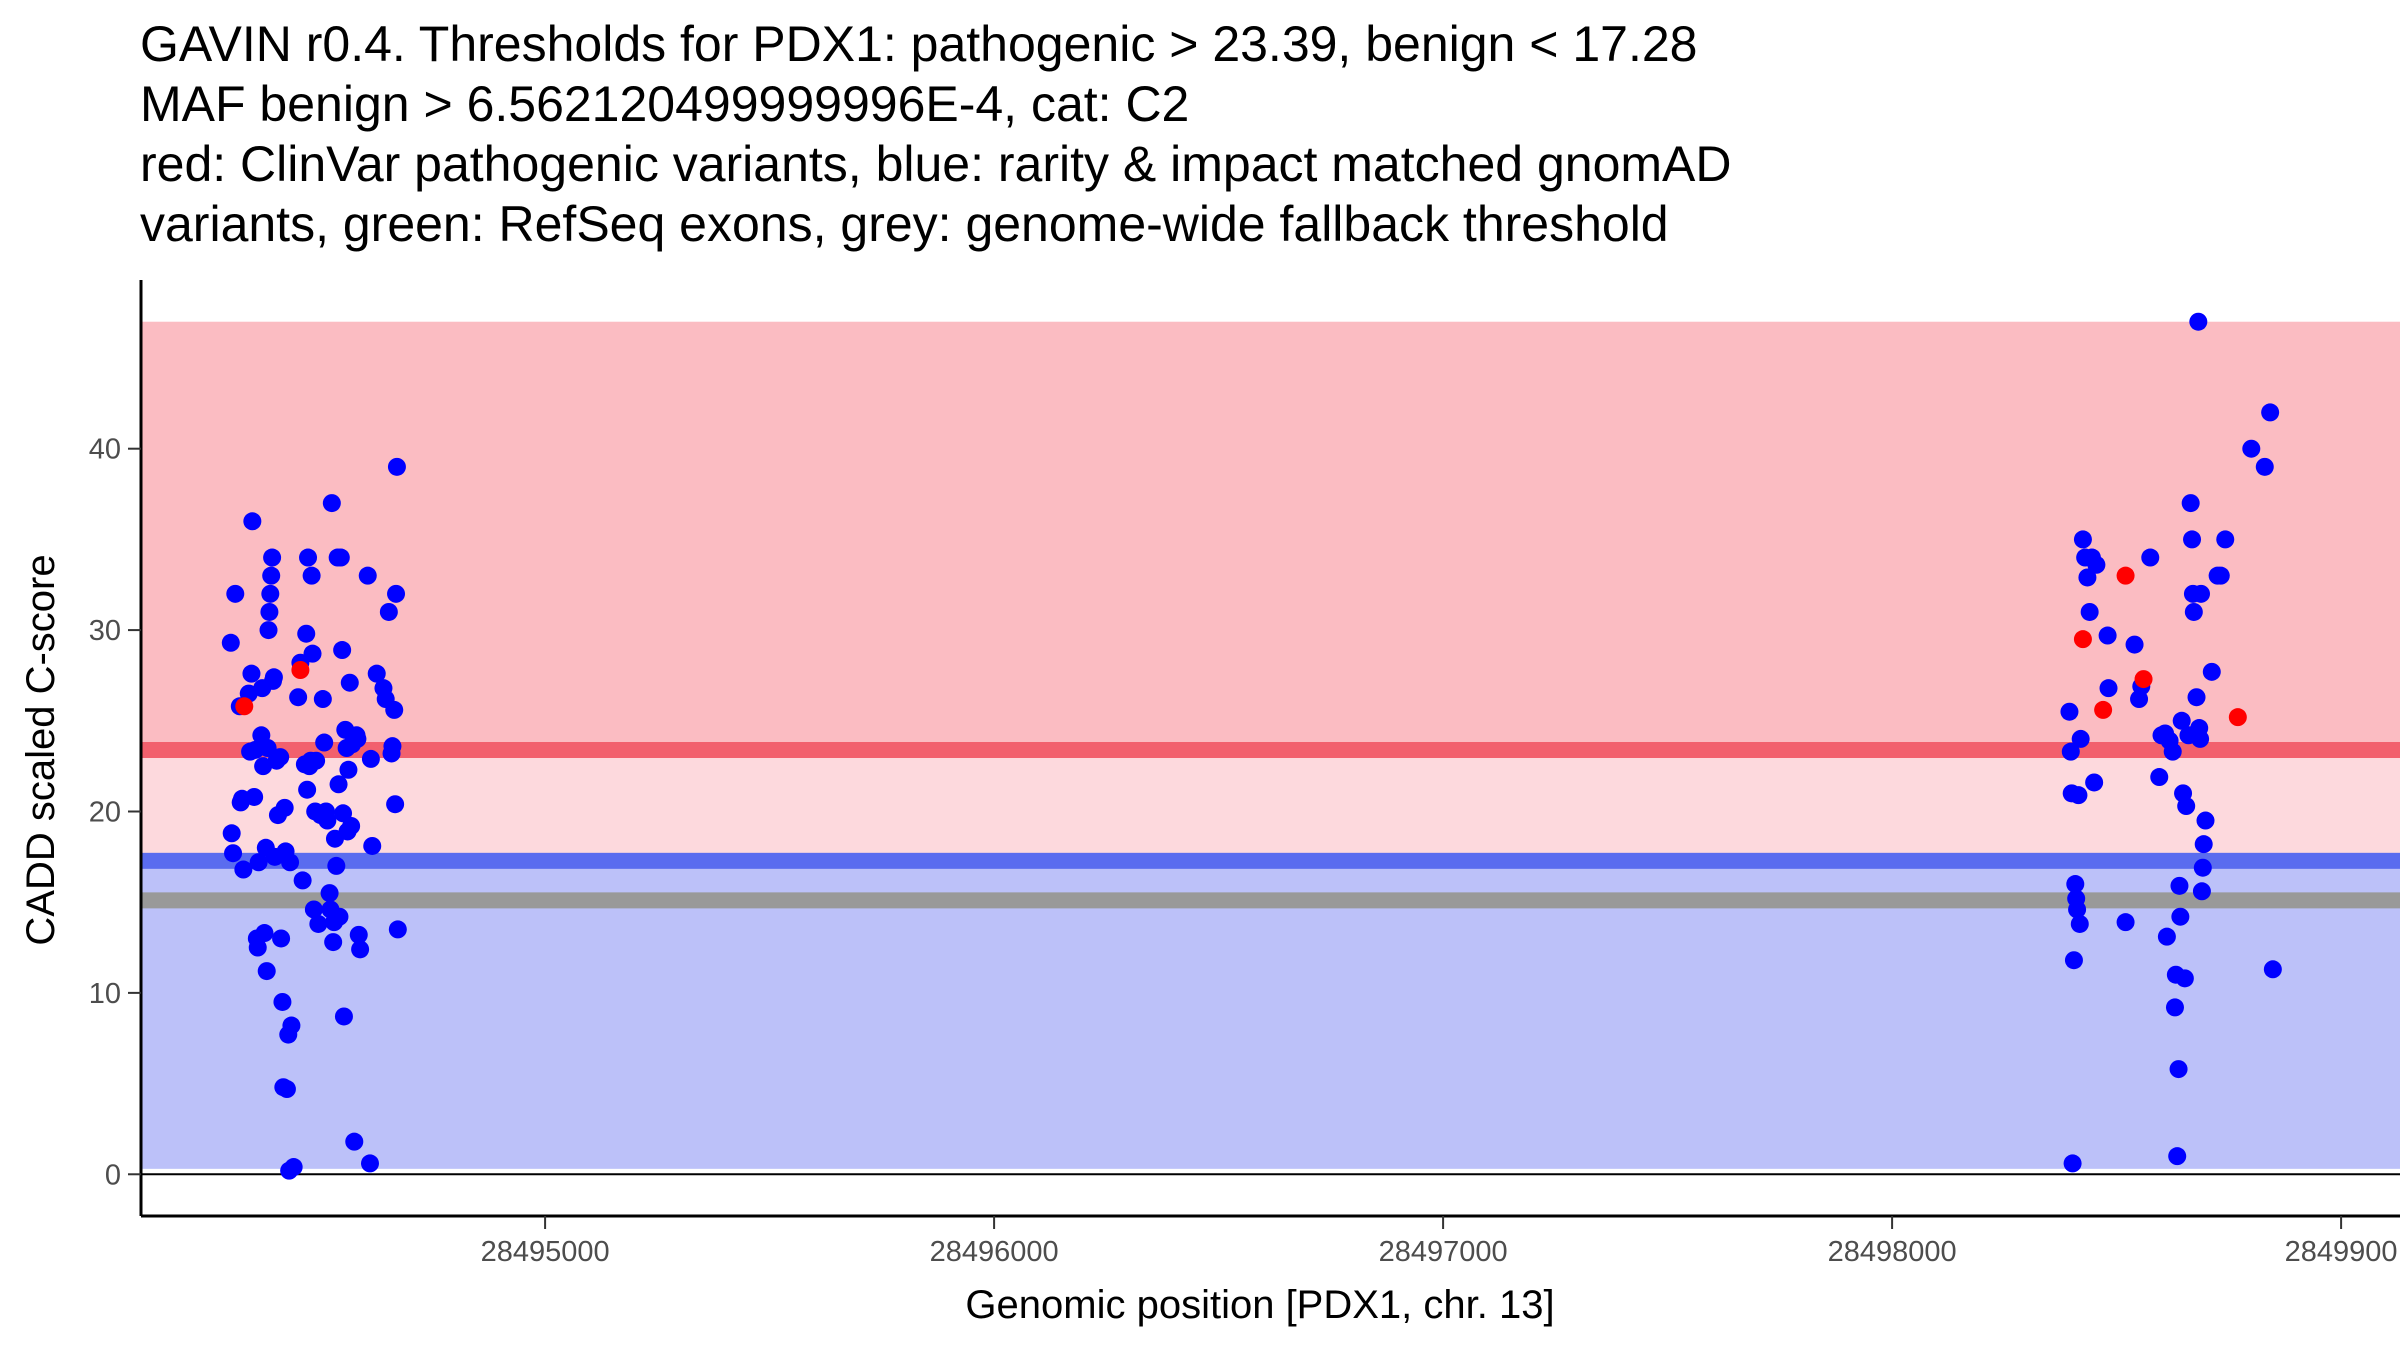 This screenshot has width=2400, height=1350. What do you see at coordinates (1259, 1305) in the screenshot?
I see `x-axis-title: Genomic position [PDX1, chr. 13]` at bounding box center [1259, 1305].